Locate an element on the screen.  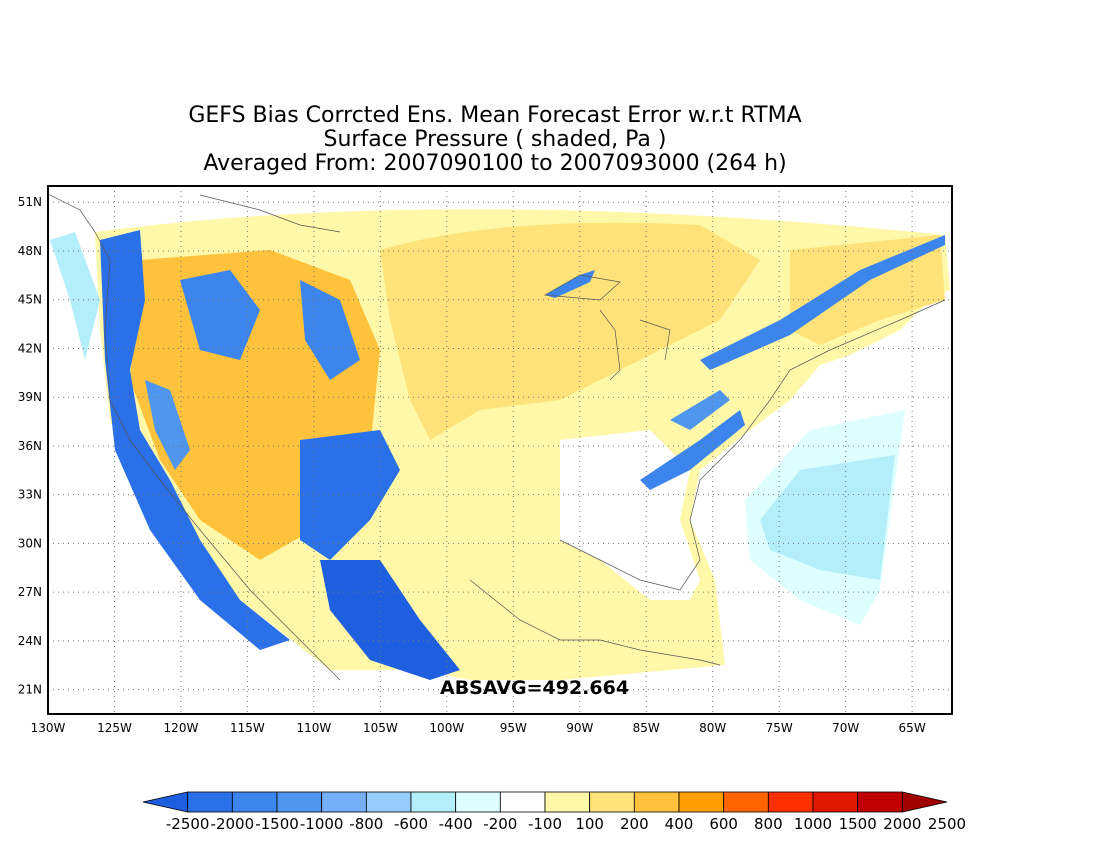
lon-tick-label: 85W is located at coordinates (646, 728).